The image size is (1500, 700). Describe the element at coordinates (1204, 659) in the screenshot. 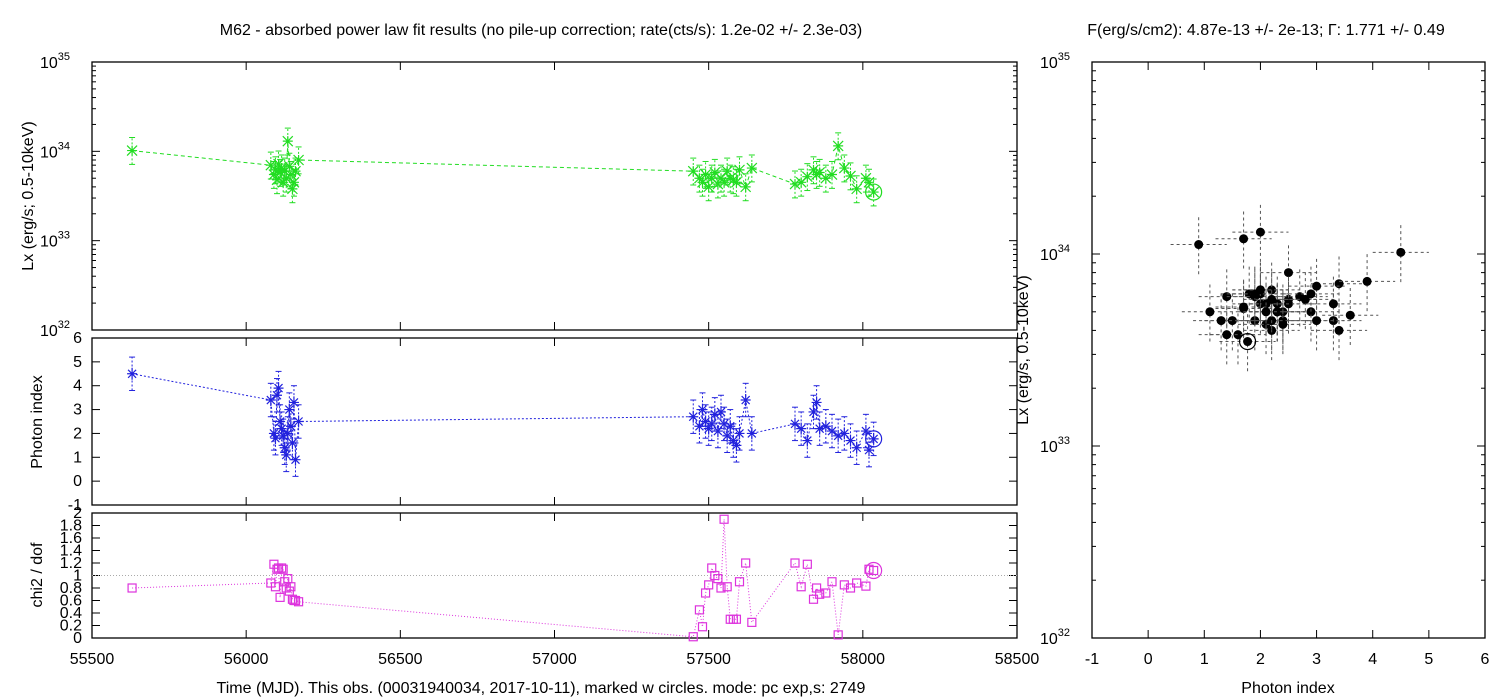

I see `x-tick-label: 1` at that location.